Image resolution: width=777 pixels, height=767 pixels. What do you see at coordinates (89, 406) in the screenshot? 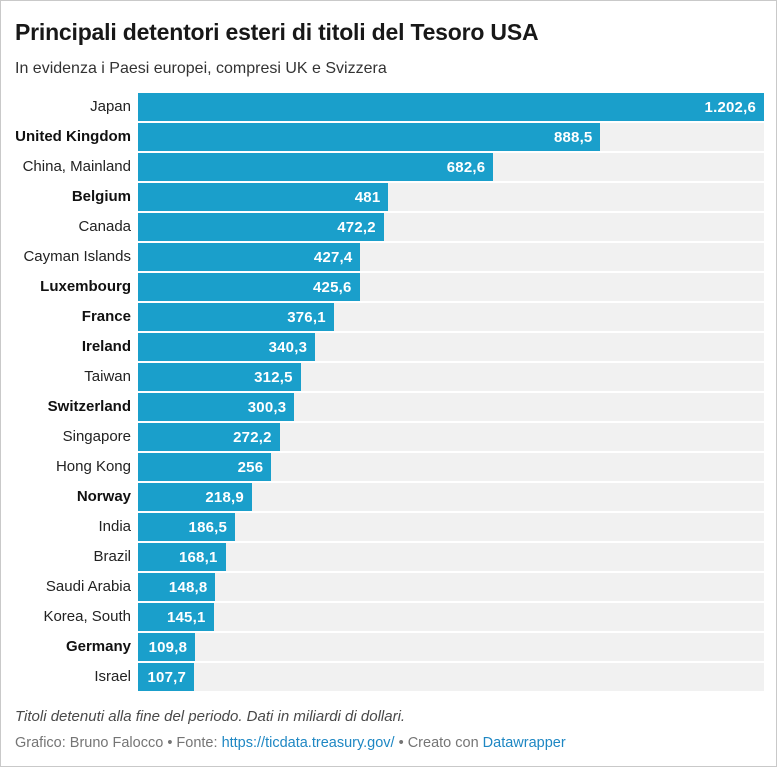
I see `category-label: Switzerland` at bounding box center [89, 406].